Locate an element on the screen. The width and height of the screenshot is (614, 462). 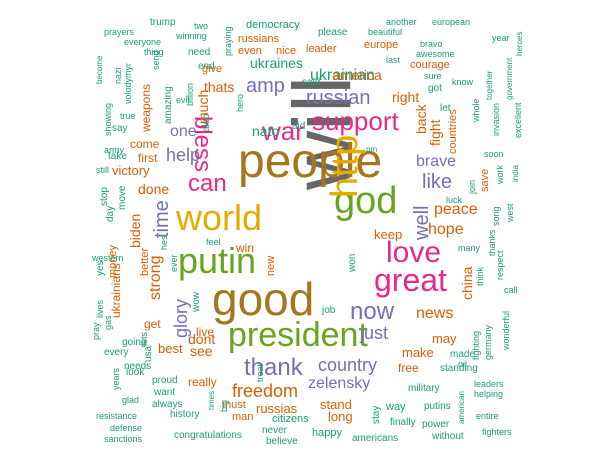
cloud-word: news is located at coordinates (435, 313).